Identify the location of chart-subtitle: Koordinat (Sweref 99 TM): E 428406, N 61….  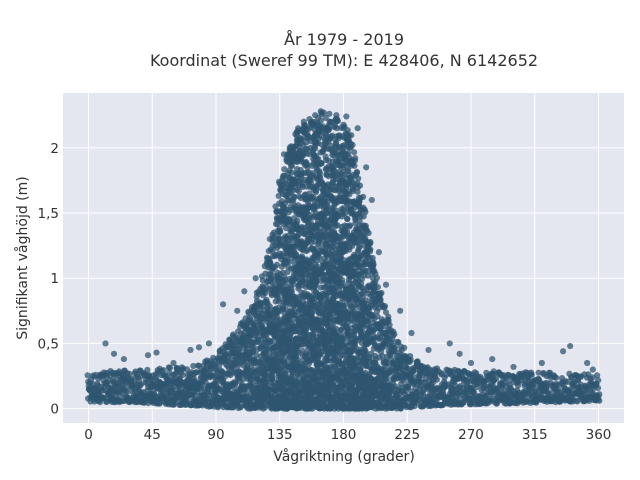
(344, 60).